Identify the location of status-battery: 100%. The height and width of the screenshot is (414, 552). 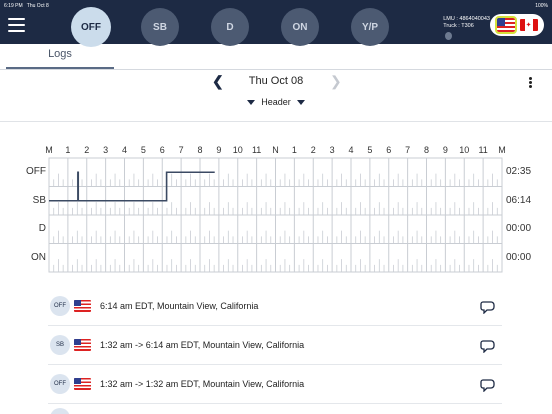
(541, 6).